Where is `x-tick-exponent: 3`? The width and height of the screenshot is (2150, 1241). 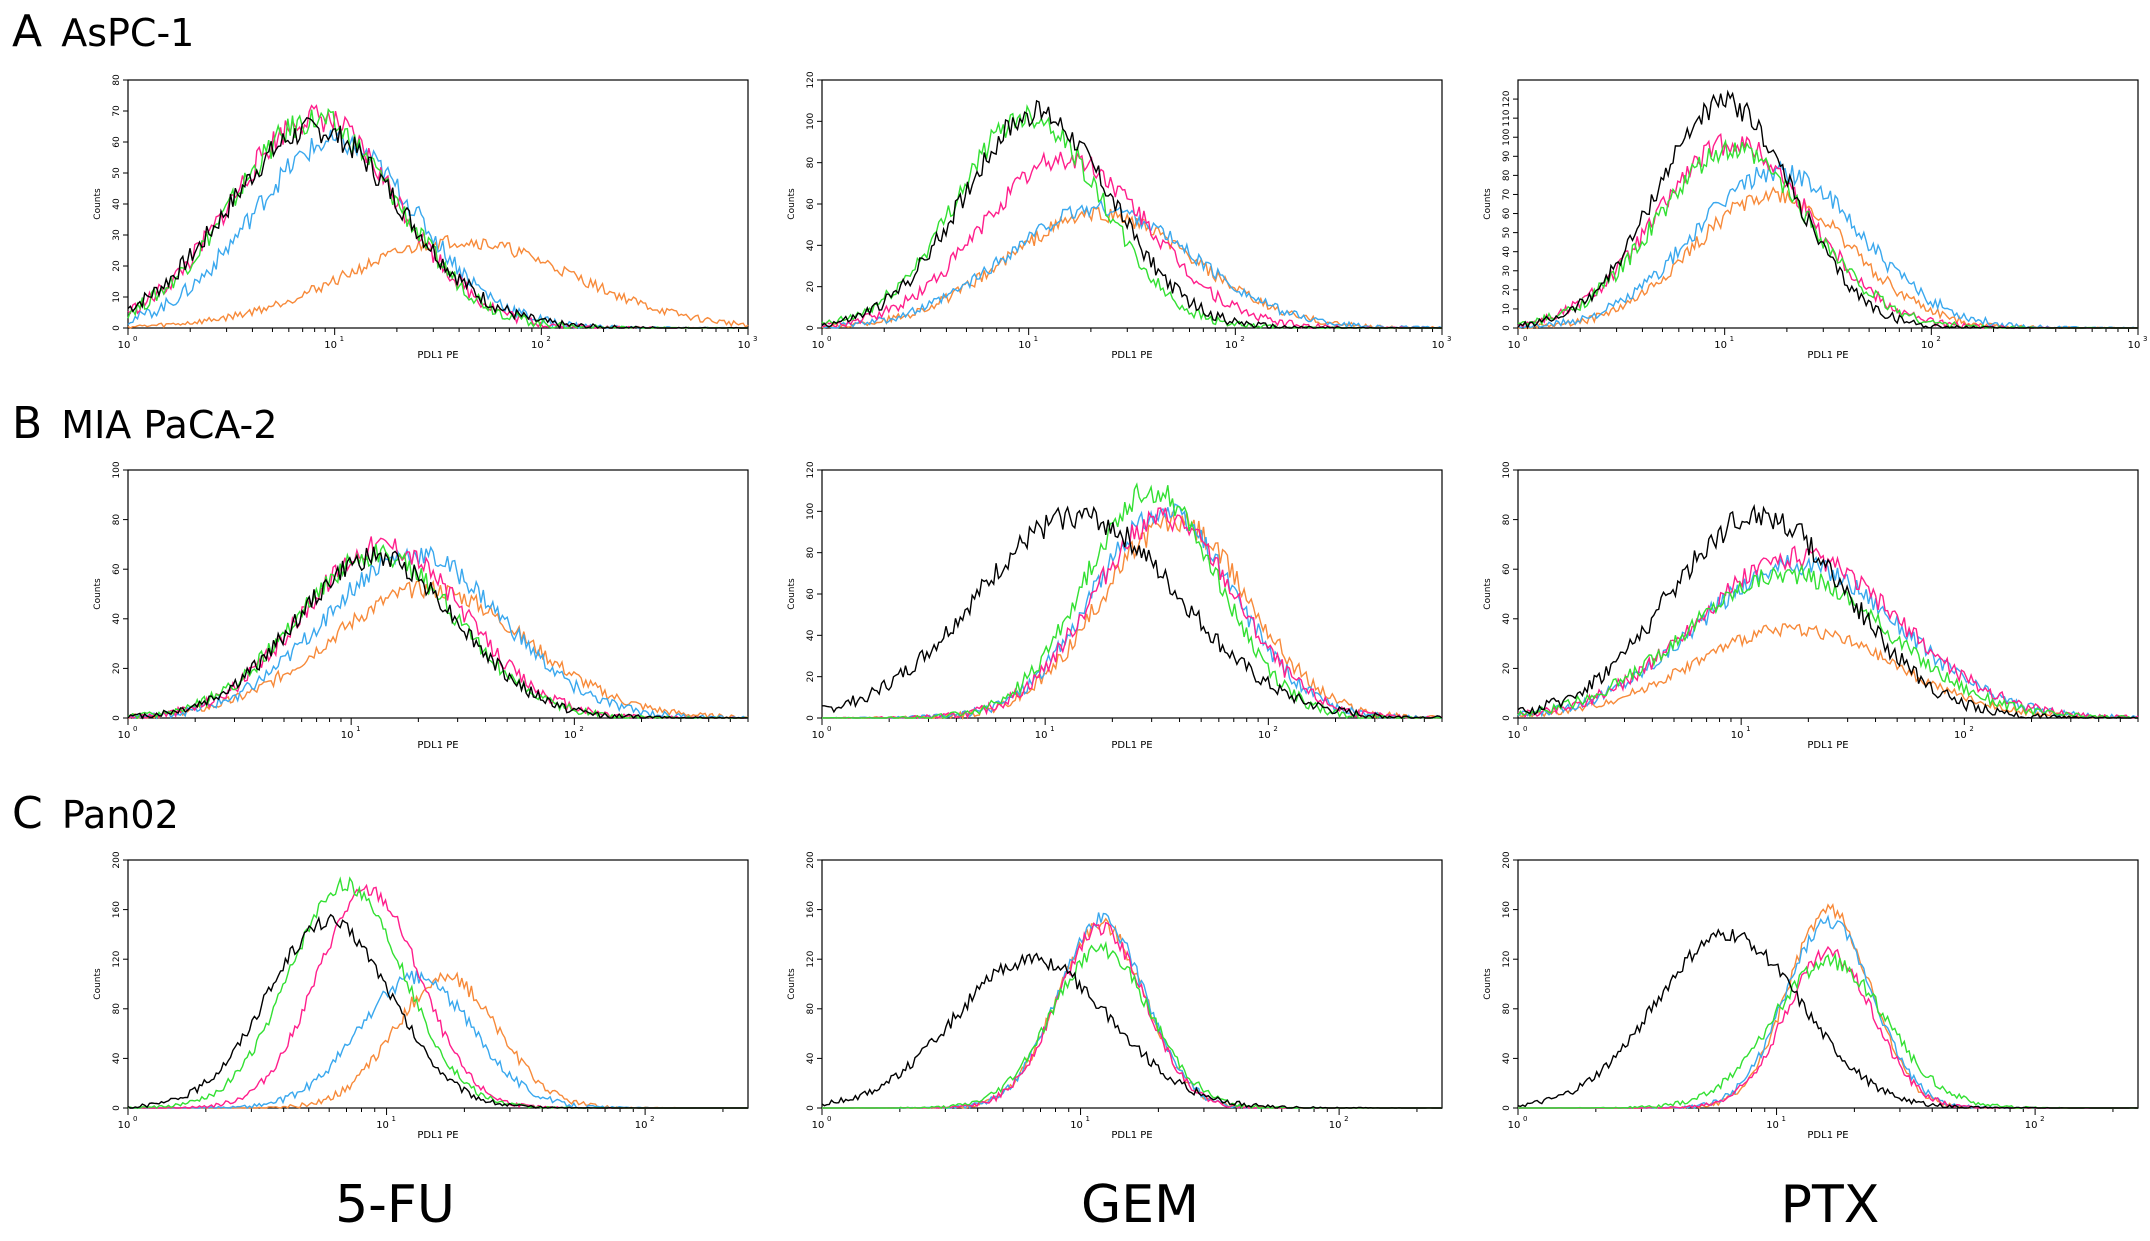
x-tick-exponent: 3 is located at coordinates (1449, 339).